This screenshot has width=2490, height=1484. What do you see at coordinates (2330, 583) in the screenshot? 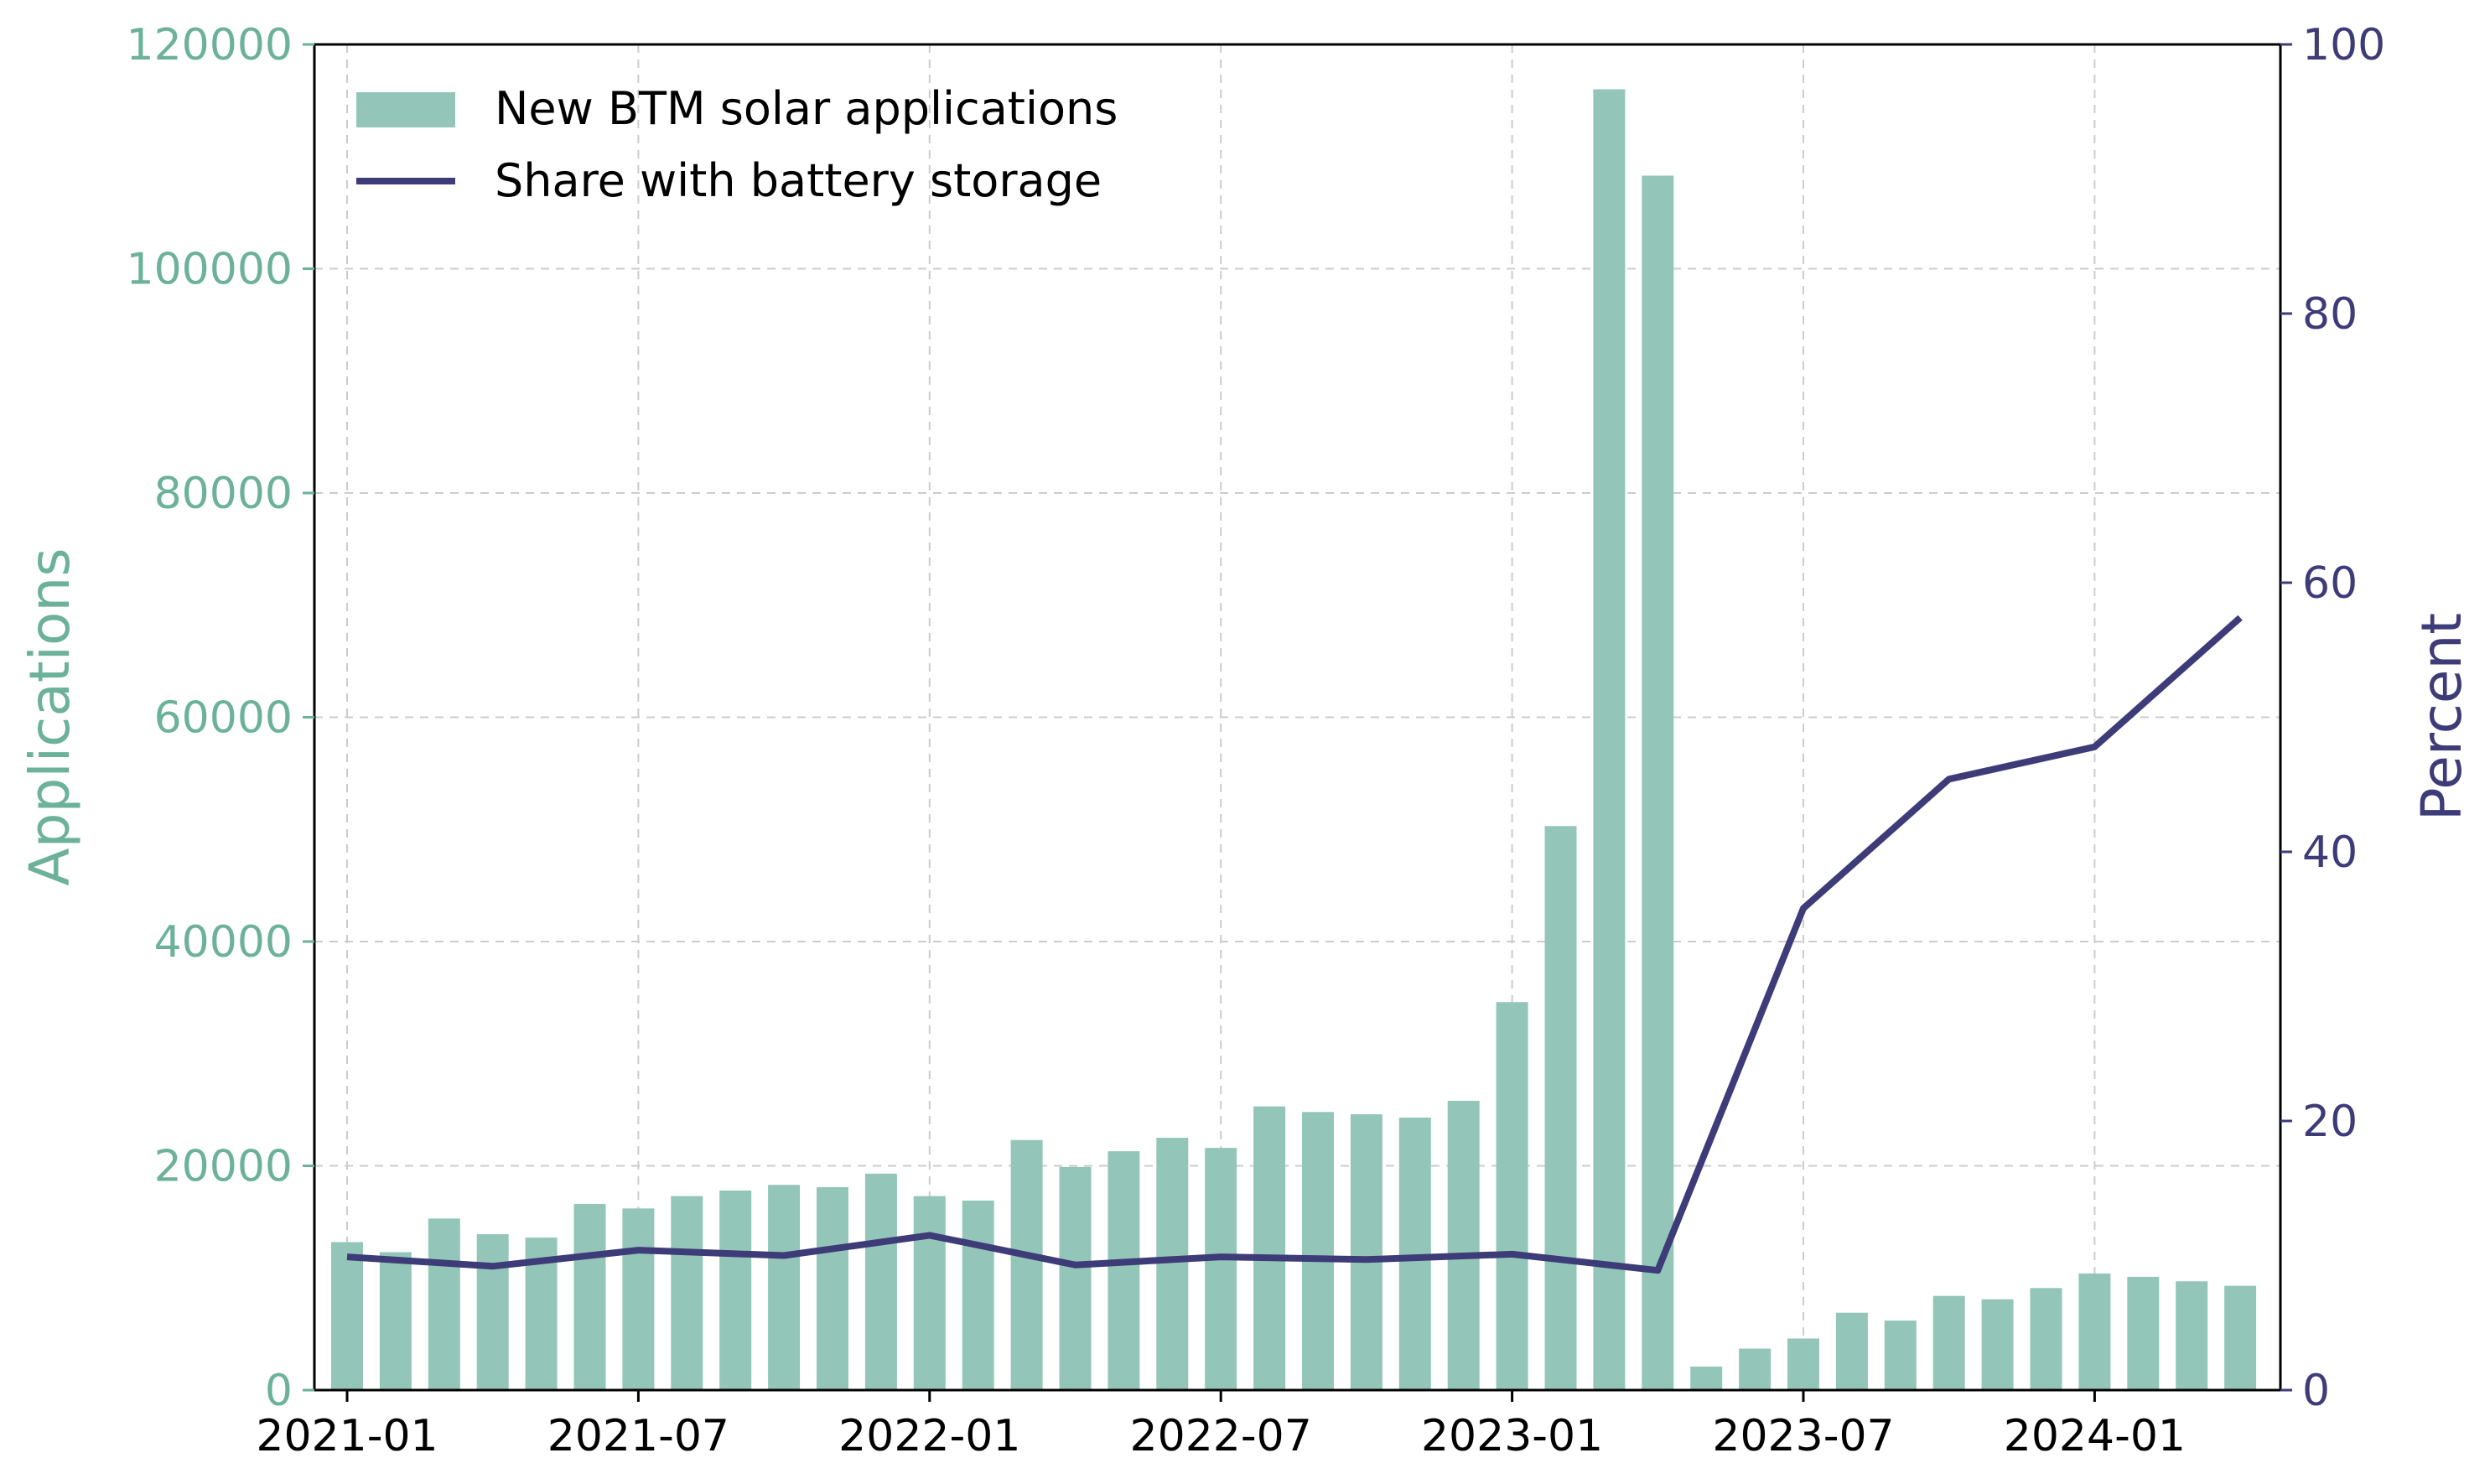
I see `y-right-tick-label: 60` at bounding box center [2330, 583].